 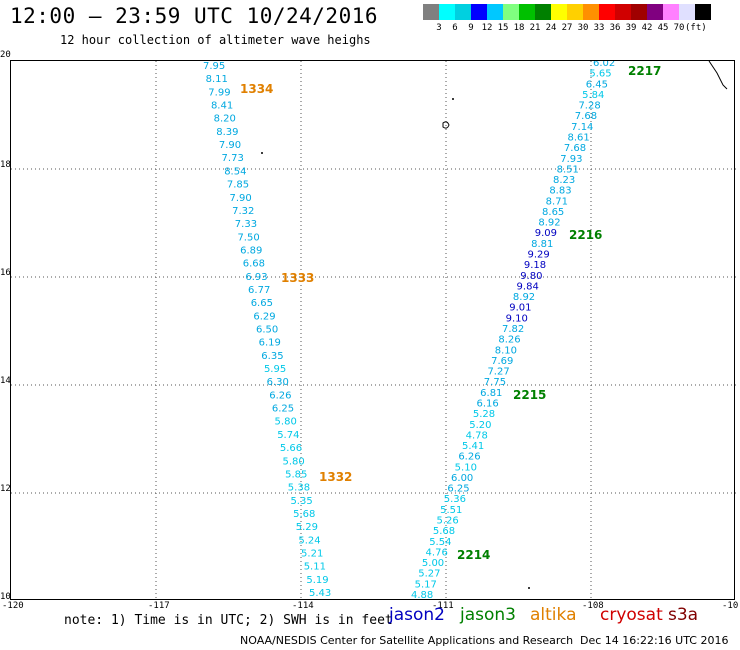 What do you see at coordinates (597, 84) in the screenshot?
I see `swh-value: 6.45` at bounding box center [597, 84].